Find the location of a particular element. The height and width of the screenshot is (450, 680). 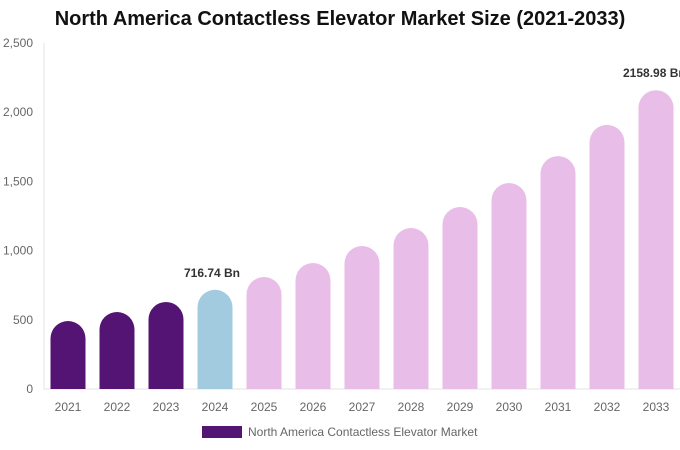

y-tick-label: 0 is located at coordinates (29, 389).